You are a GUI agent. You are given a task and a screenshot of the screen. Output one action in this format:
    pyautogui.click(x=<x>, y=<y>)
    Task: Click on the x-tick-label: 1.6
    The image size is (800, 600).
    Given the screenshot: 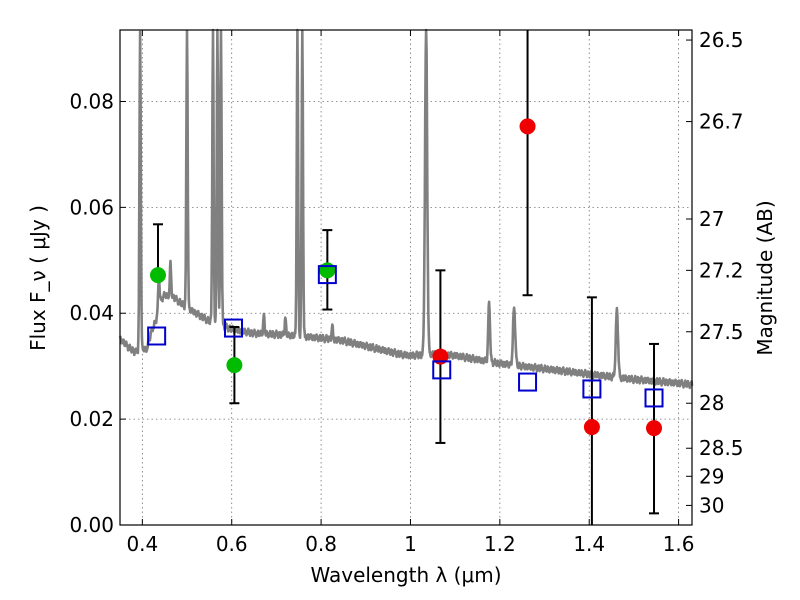 What is the action you would take?
    pyautogui.click(x=679, y=544)
    